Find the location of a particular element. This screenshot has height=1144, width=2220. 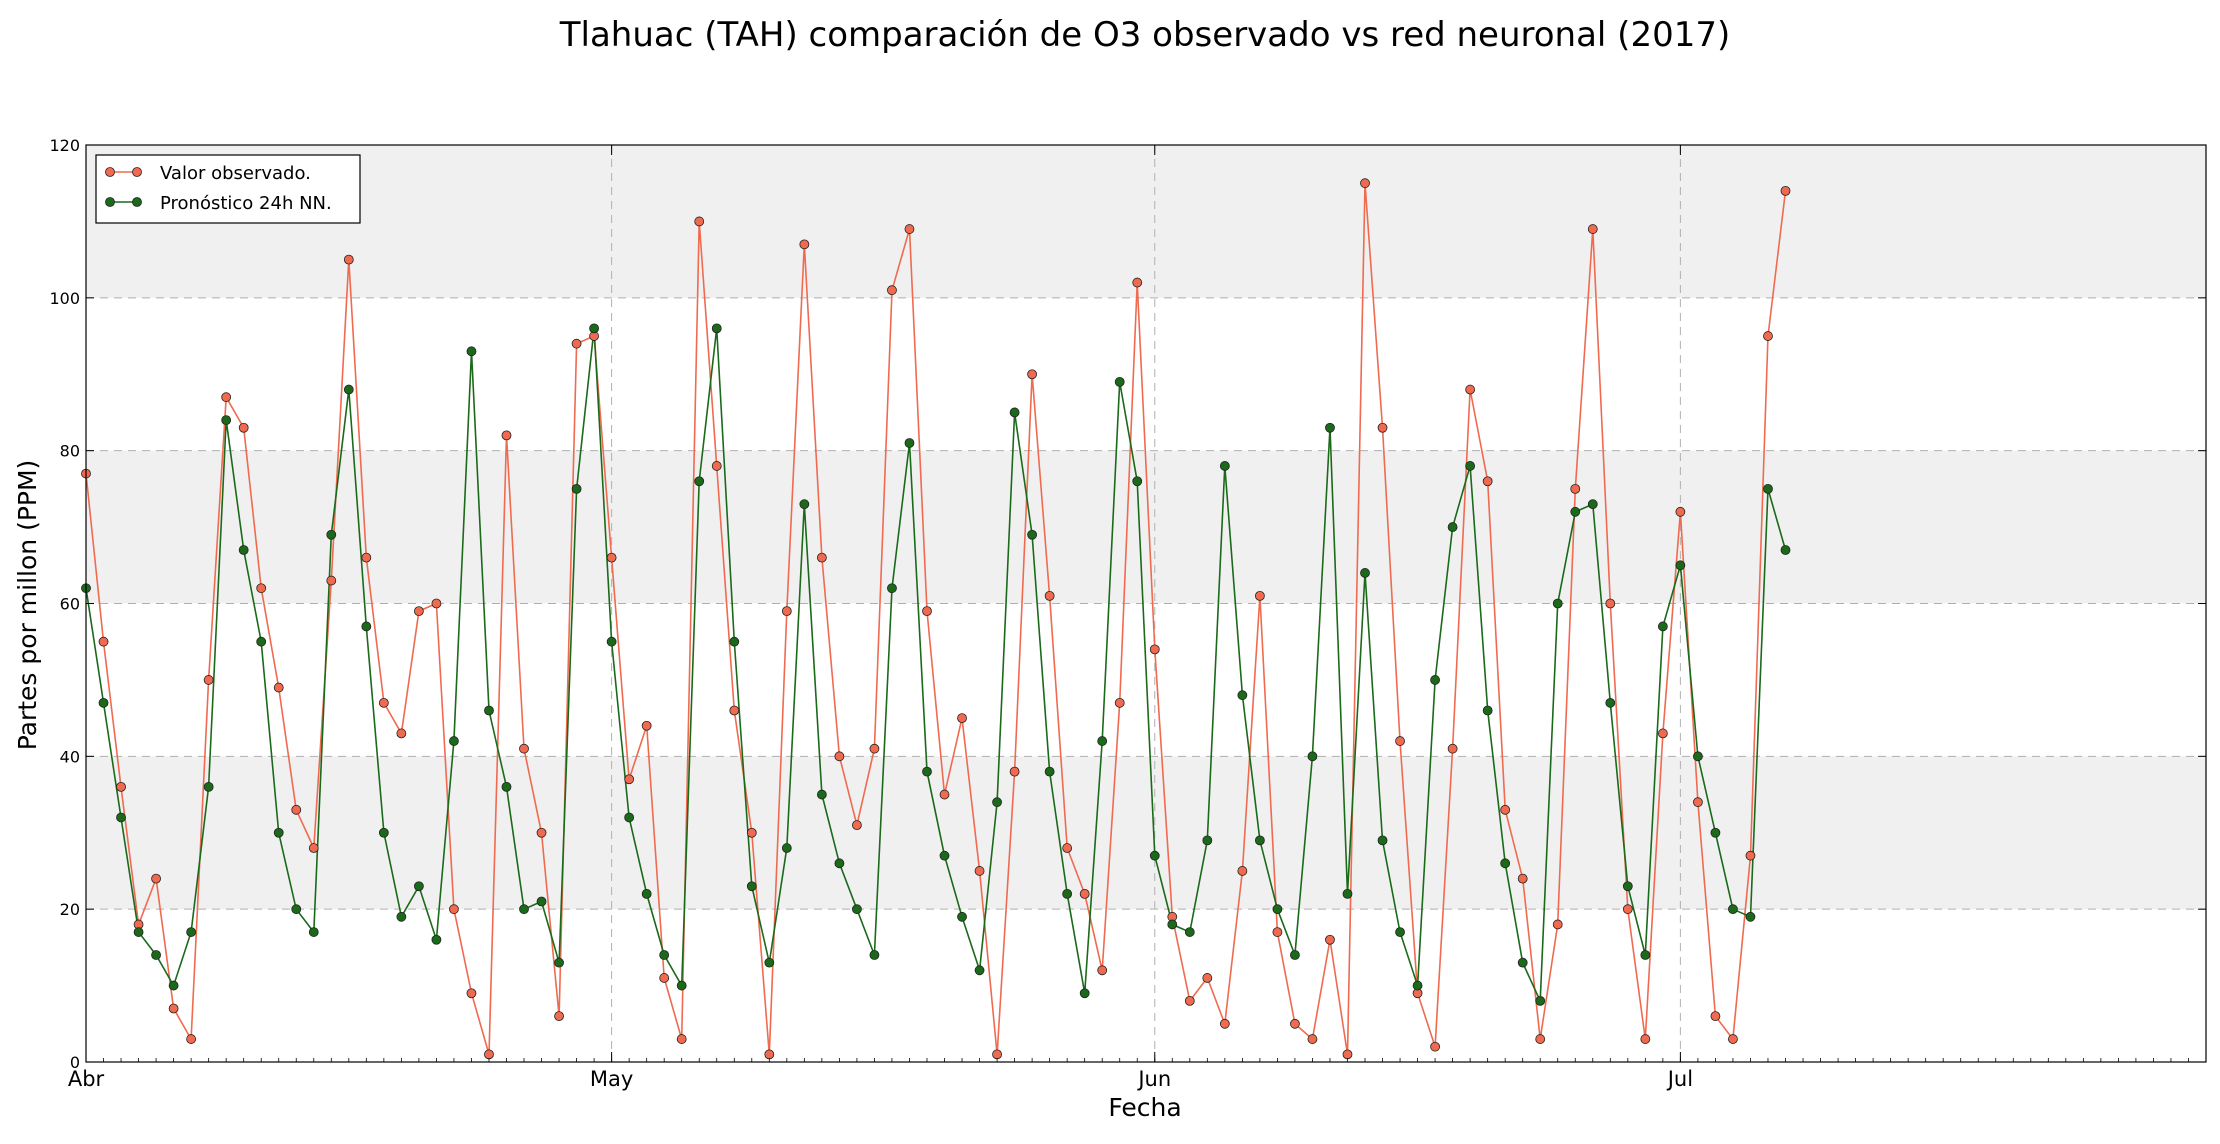

legend-entry-observed: Valor observado. is located at coordinates (208, 173).